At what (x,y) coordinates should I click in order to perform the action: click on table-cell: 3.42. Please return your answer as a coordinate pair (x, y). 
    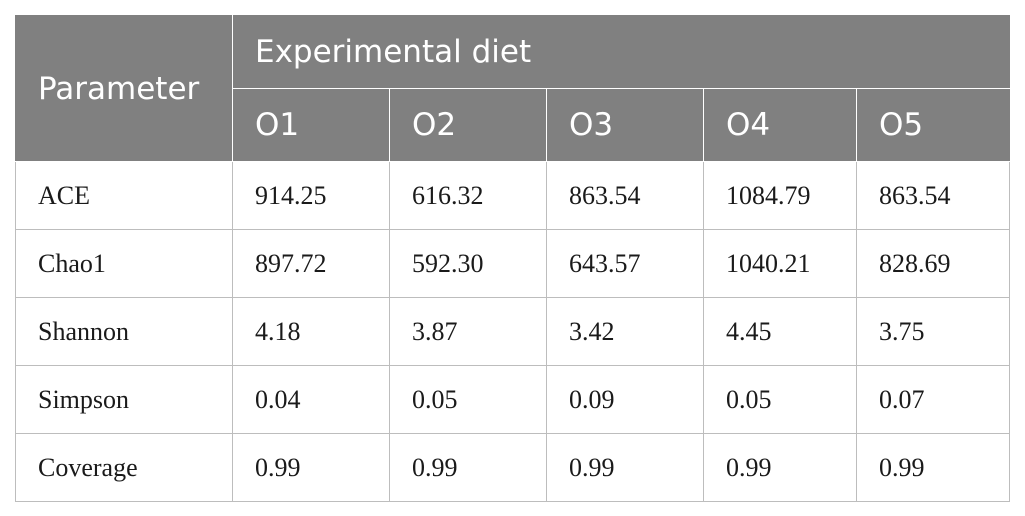
    Looking at the image, I should click on (625, 331).